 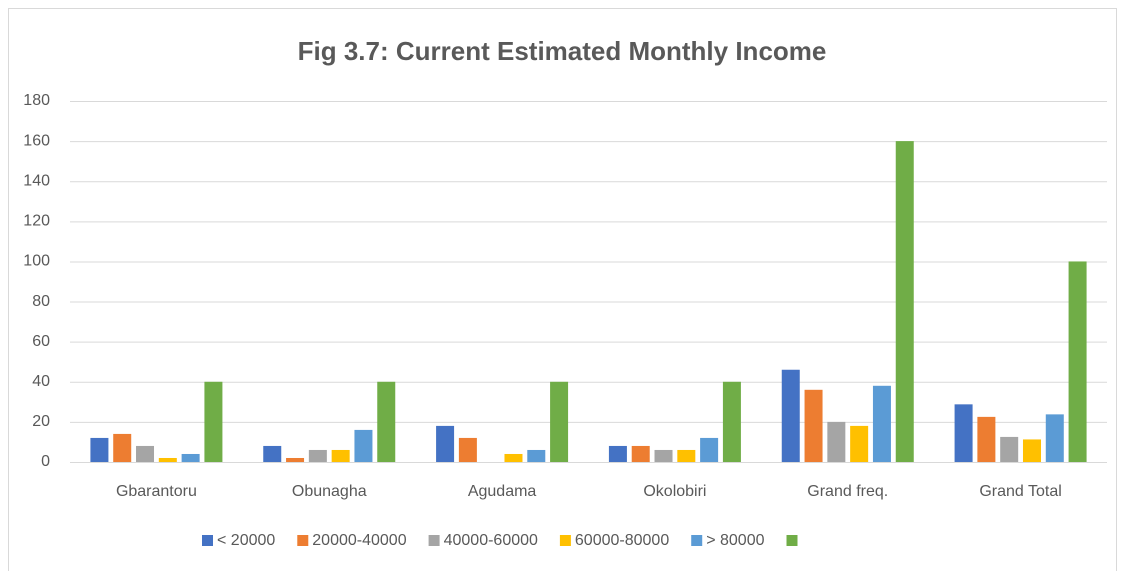 I want to click on x-tick-label: Obunagha, so click(x=329, y=491).